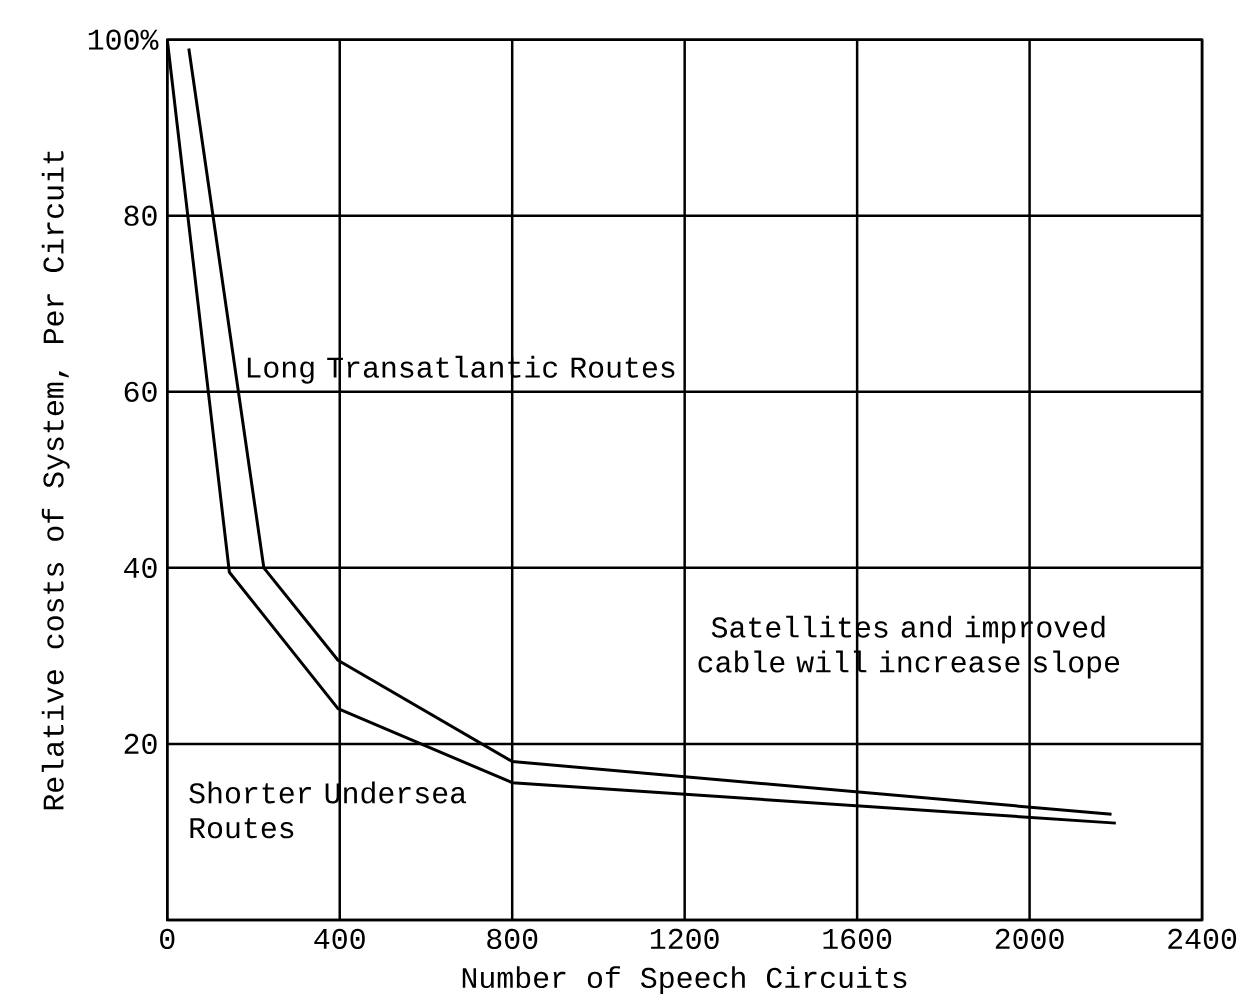  What do you see at coordinates (55, 480) in the screenshot?
I see `y-axis-title: Relative costs of System, Per Circuit` at bounding box center [55, 480].